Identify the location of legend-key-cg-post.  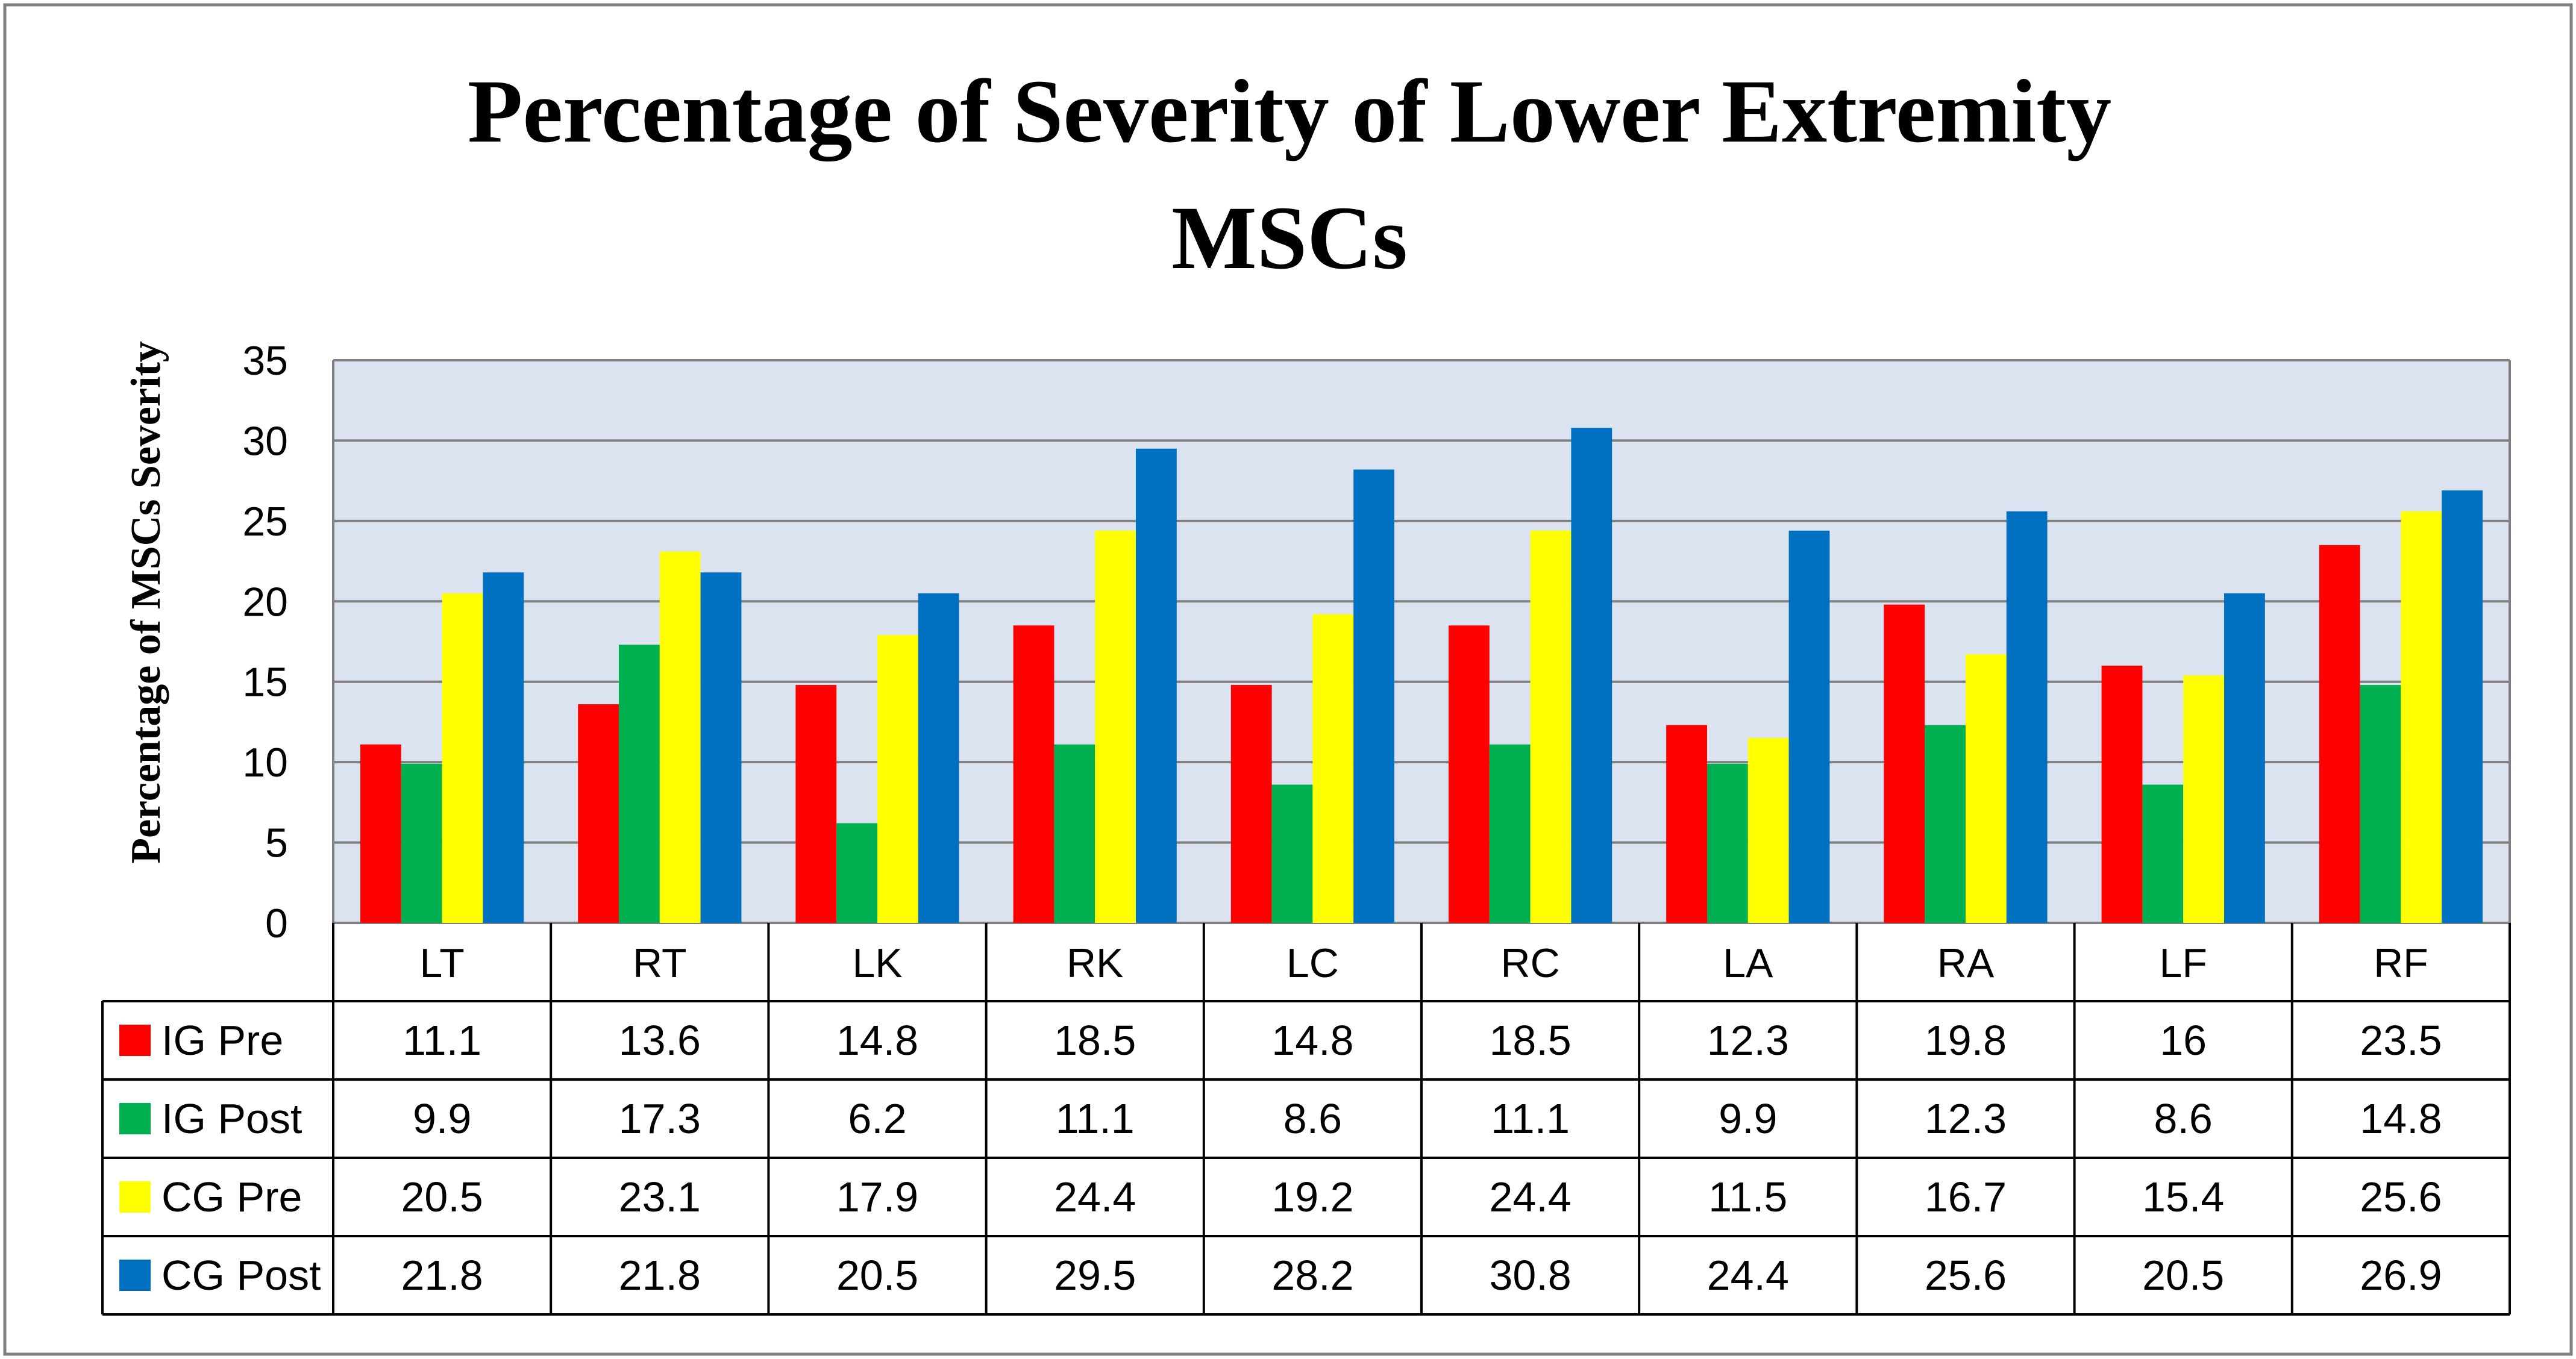
(135, 1275).